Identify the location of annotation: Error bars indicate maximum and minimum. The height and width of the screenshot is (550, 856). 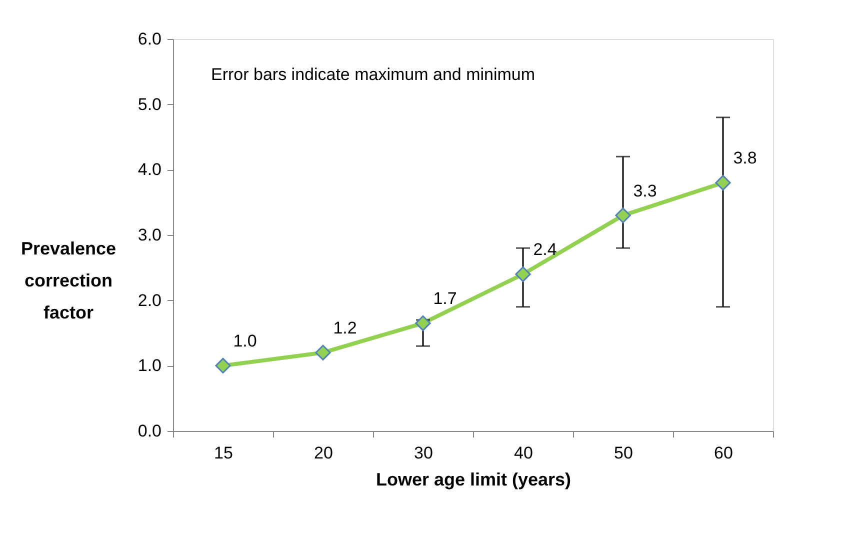
(373, 74).